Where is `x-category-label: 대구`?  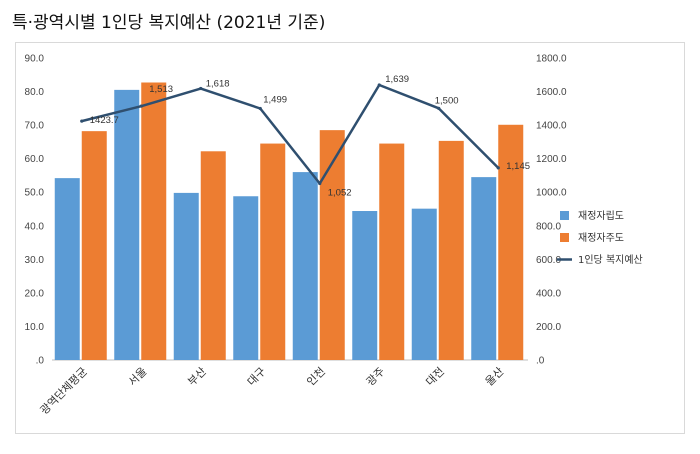
x-category-label: 대구 is located at coordinates (257, 377).